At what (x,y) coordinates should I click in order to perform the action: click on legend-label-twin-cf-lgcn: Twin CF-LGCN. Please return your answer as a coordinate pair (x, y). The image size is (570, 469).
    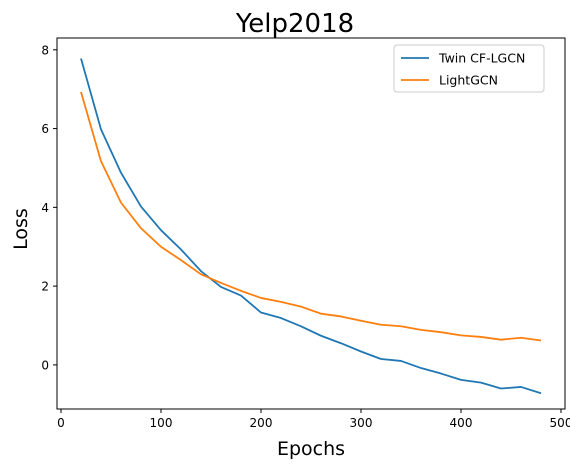
    Looking at the image, I should click on (481, 58).